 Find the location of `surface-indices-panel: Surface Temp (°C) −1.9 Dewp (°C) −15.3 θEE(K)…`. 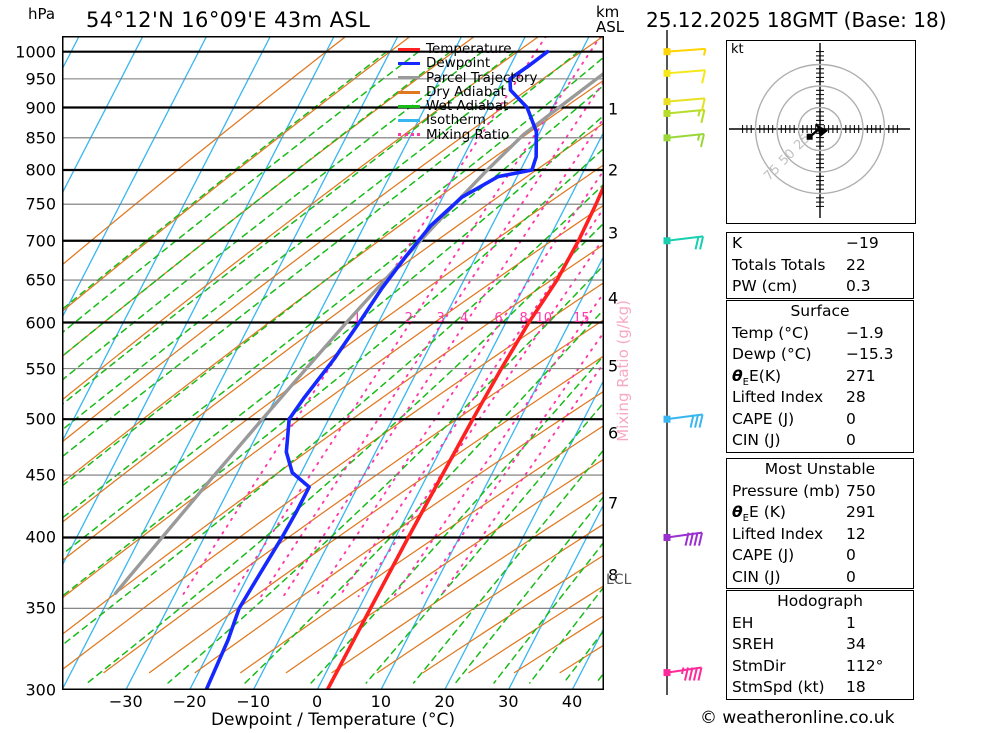

surface-indices-panel: Surface Temp (°C) −1.9 Dewp (°C) −15.3 θEE(K)… is located at coordinates (820, 376).